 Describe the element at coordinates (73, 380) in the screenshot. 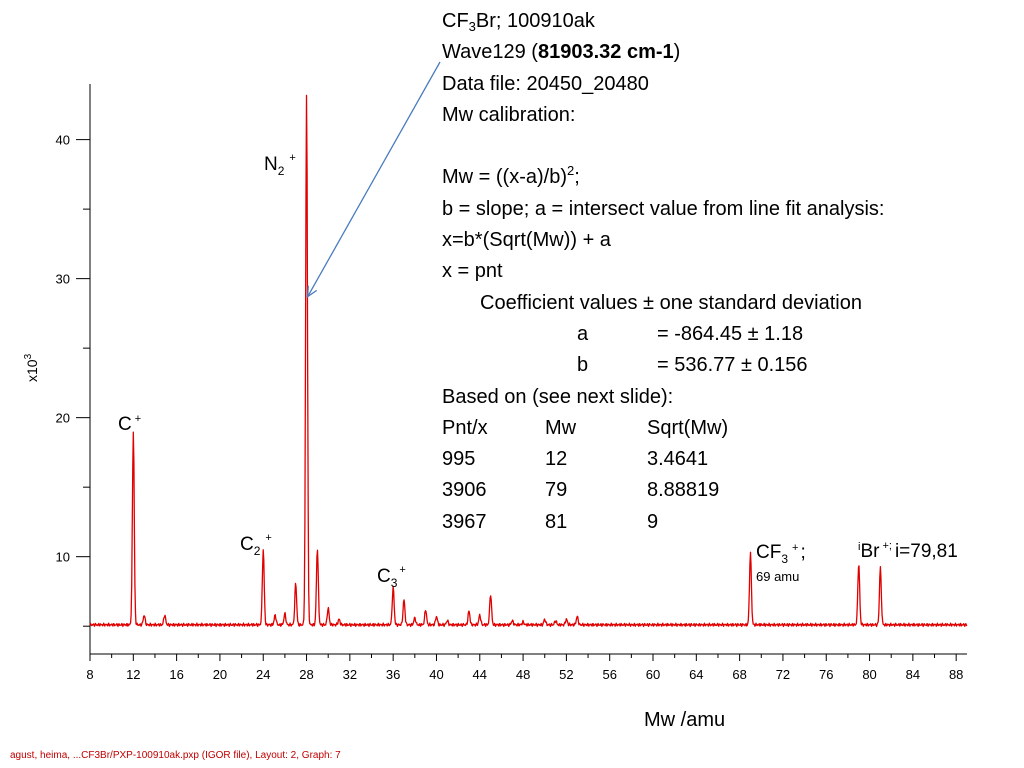

I see `y-ticks: 10 20 30 40` at that location.